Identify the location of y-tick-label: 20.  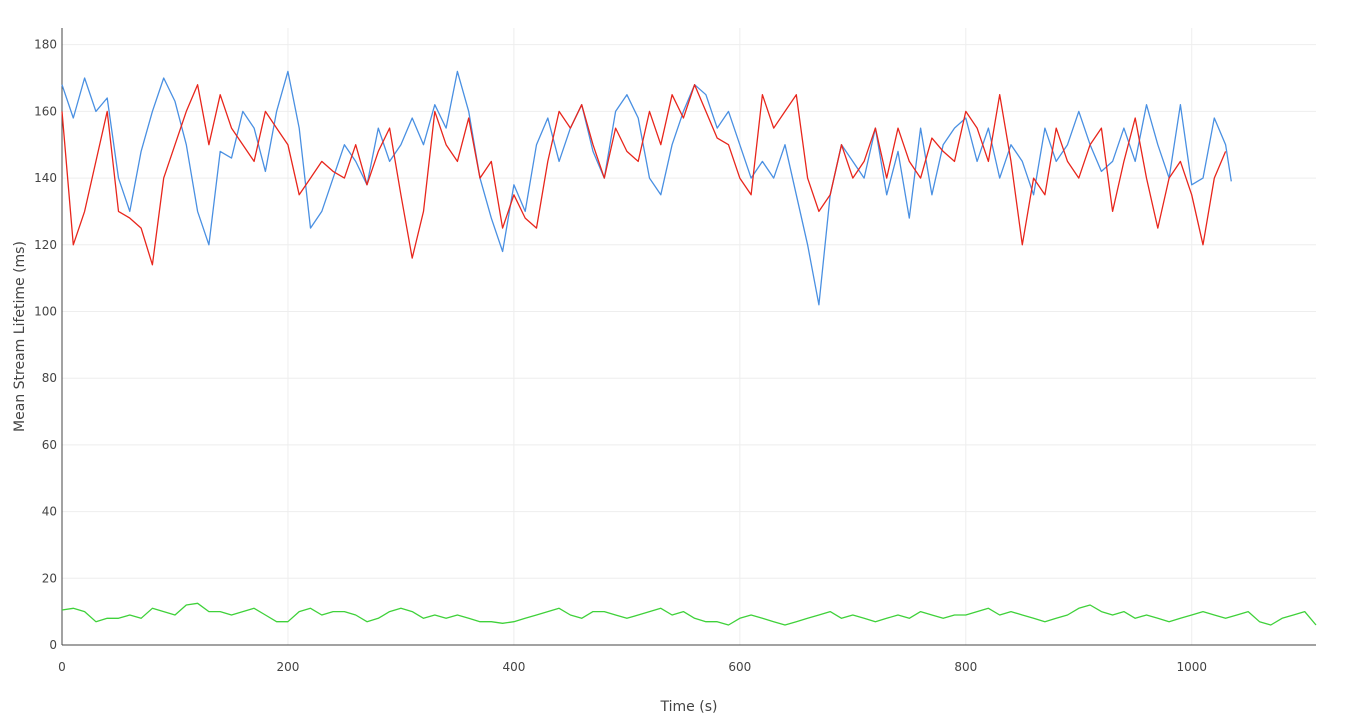
(49, 578).